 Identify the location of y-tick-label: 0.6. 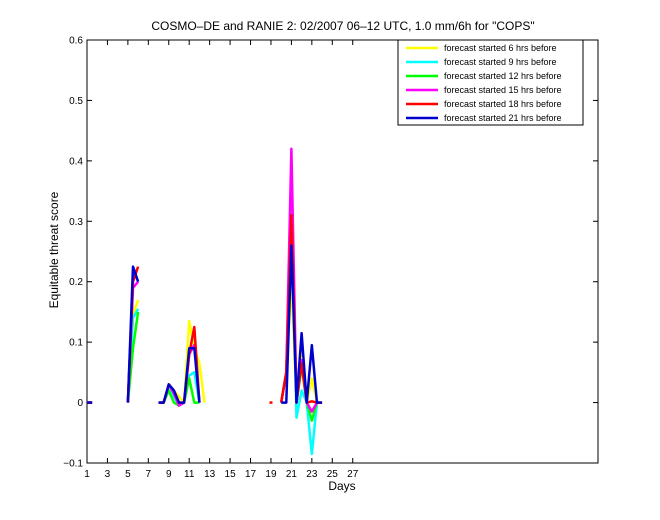
(76, 41).